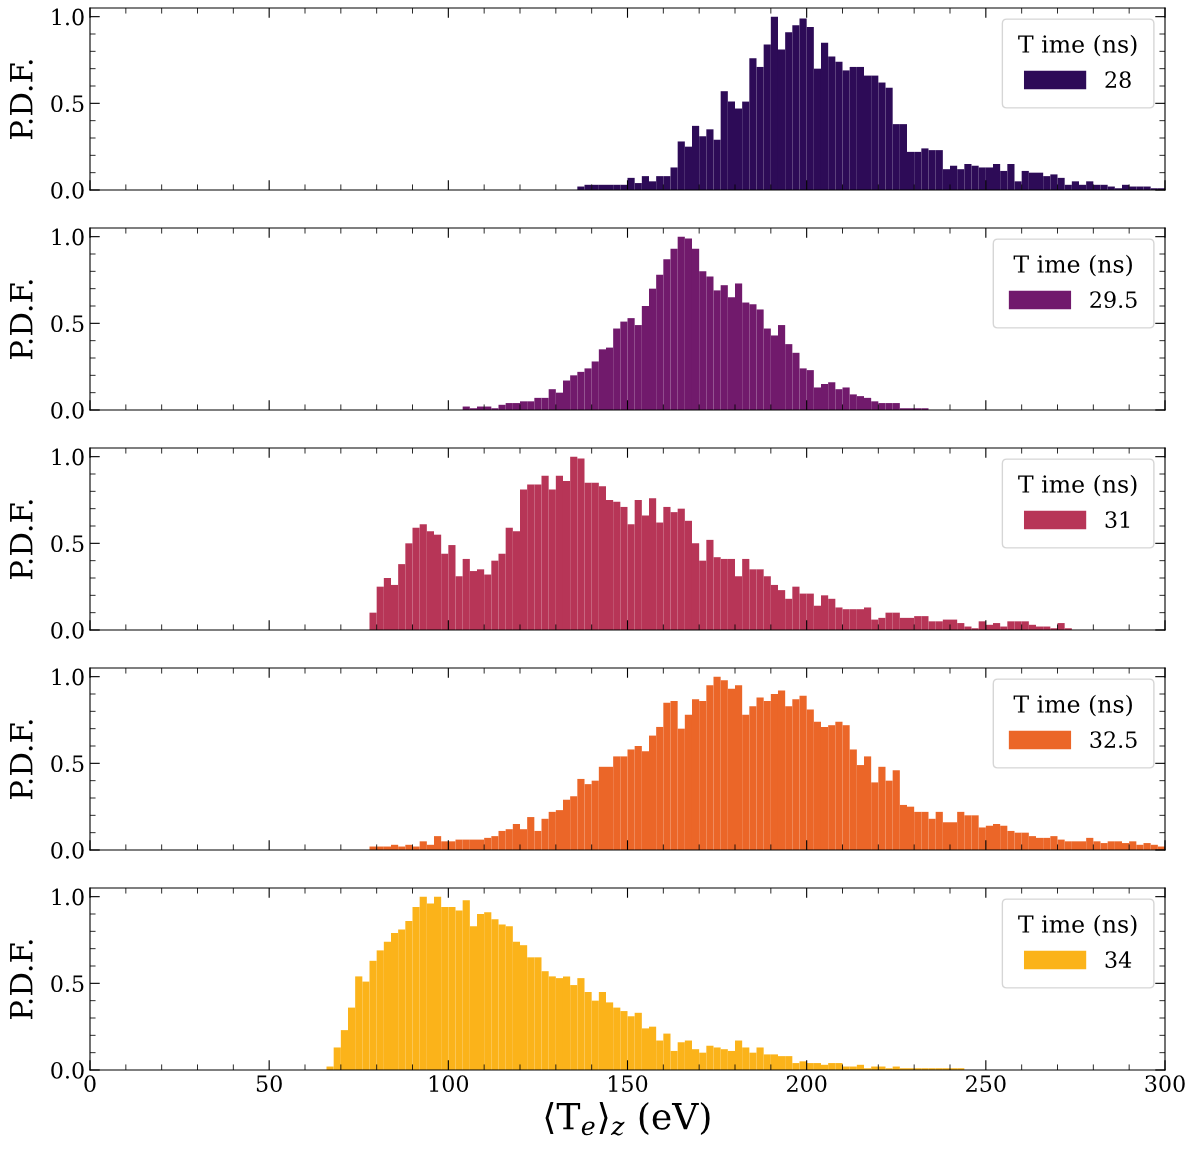 The width and height of the screenshot is (1190, 1160). Describe the element at coordinates (1113, 740) in the screenshot. I see `legend-label: 32.5` at that location.